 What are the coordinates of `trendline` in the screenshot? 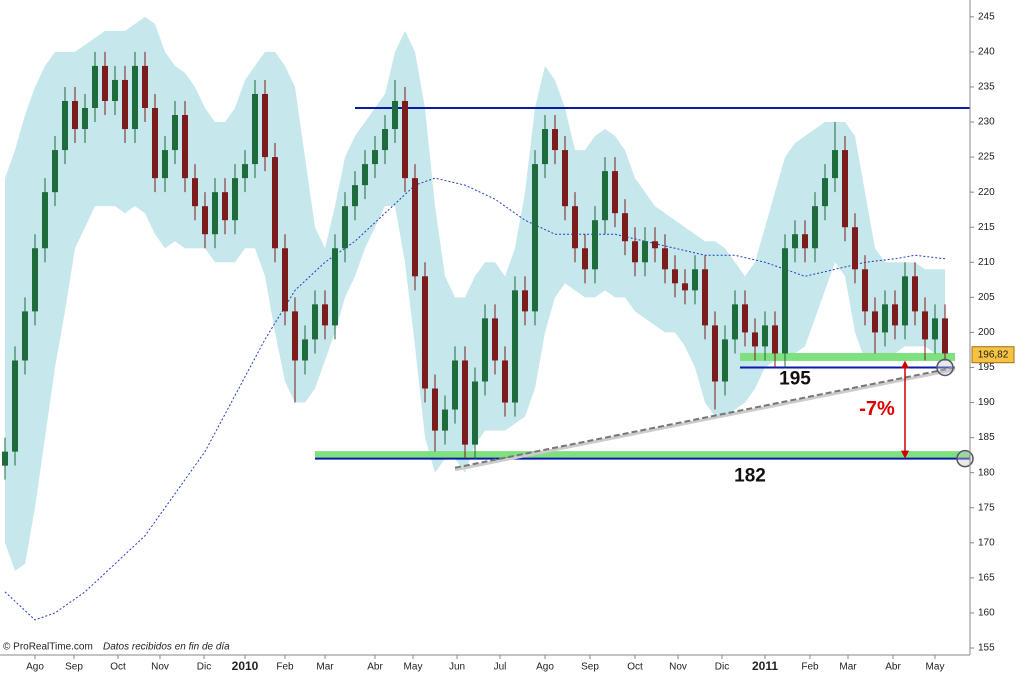 It's located at (705, 417).